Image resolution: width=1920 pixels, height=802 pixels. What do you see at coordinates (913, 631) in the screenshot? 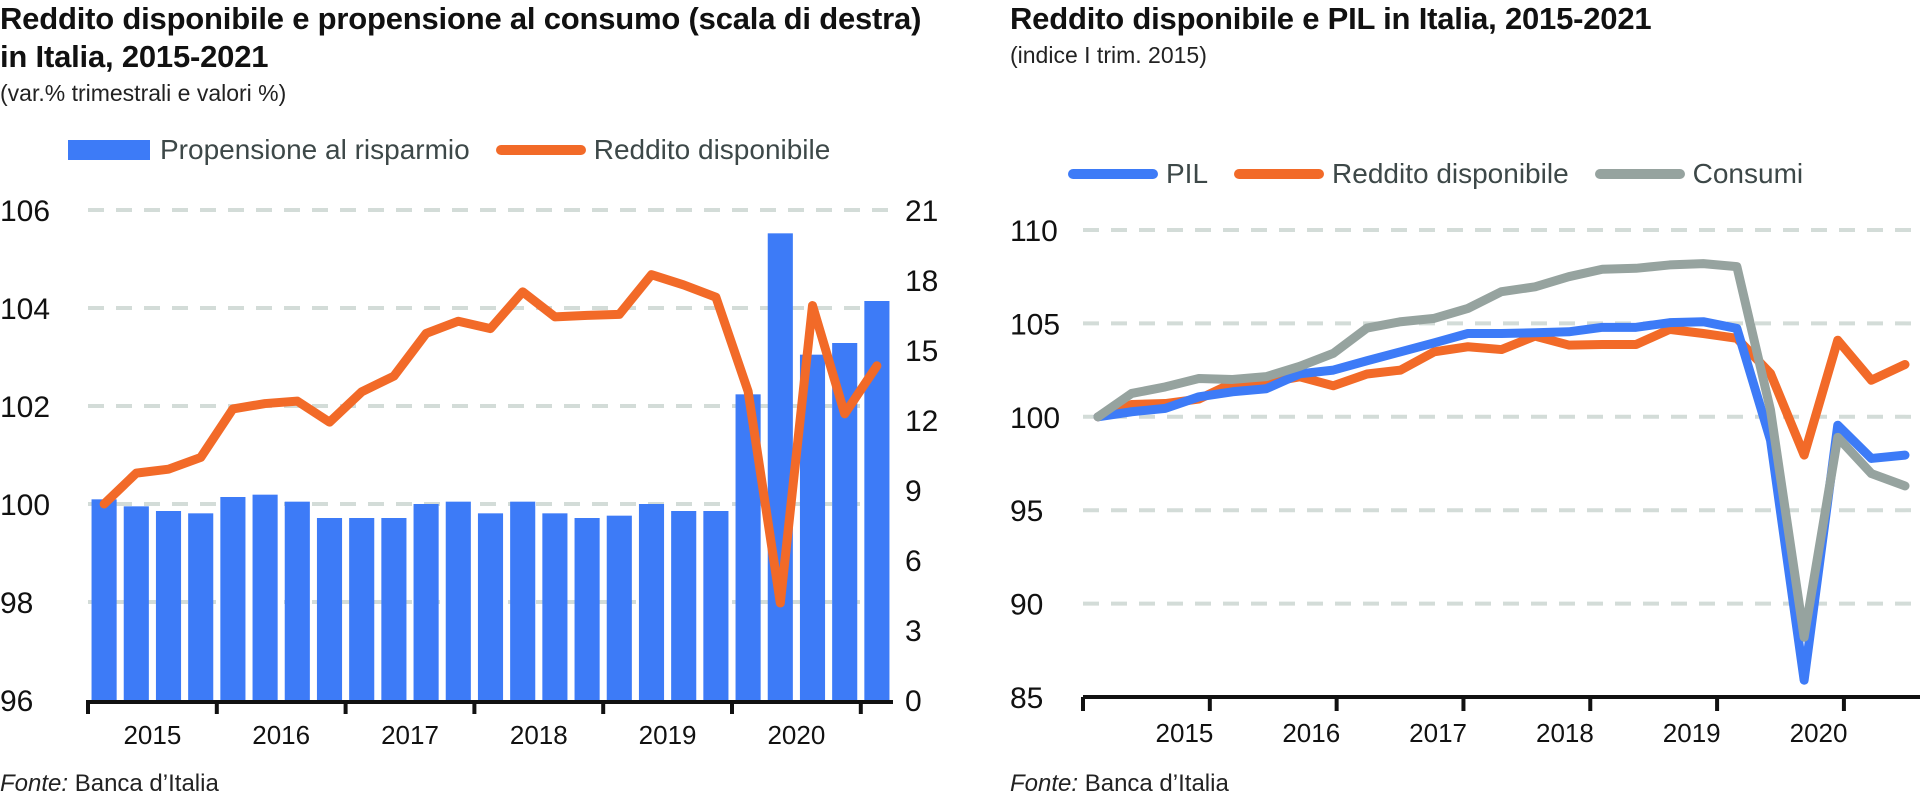
I see `y-right-tick-label: 3` at bounding box center [913, 631].